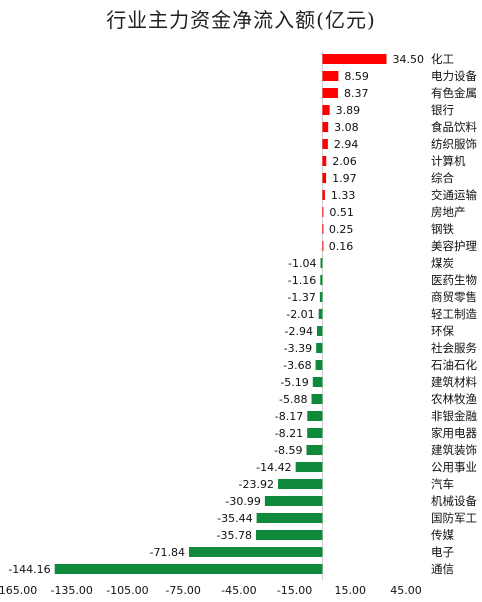  What do you see at coordinates (406, 590) in the screenshot?
I see `x-tick-label: 45.00` at bounding box center [406, 590].